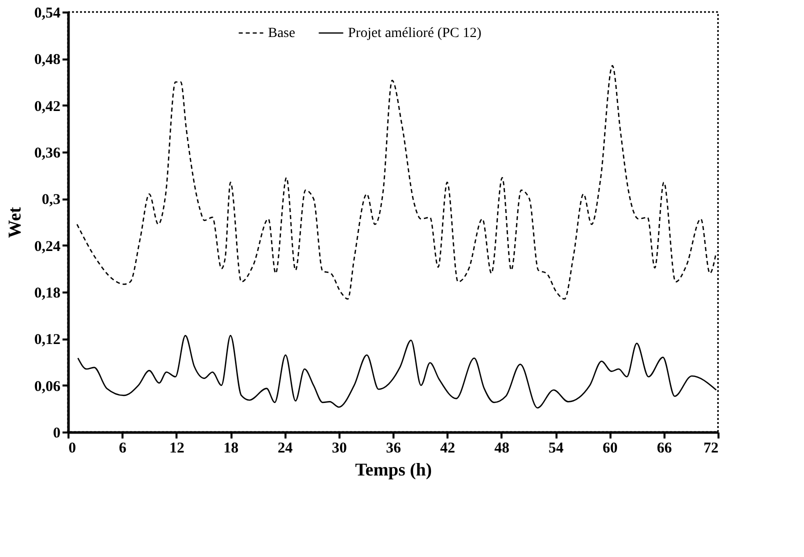 The height and width of the screenshot is (557, 804). I want to click on y-tick-label: 0,3, so click(51, 200).